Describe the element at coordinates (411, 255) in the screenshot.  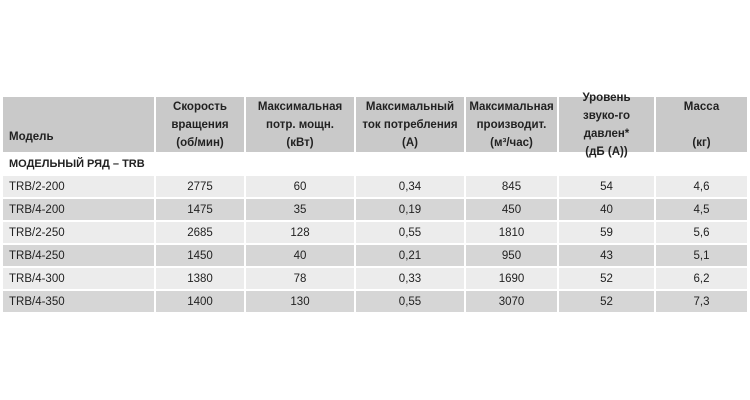
I see `table-cell: 0,21` at that location.